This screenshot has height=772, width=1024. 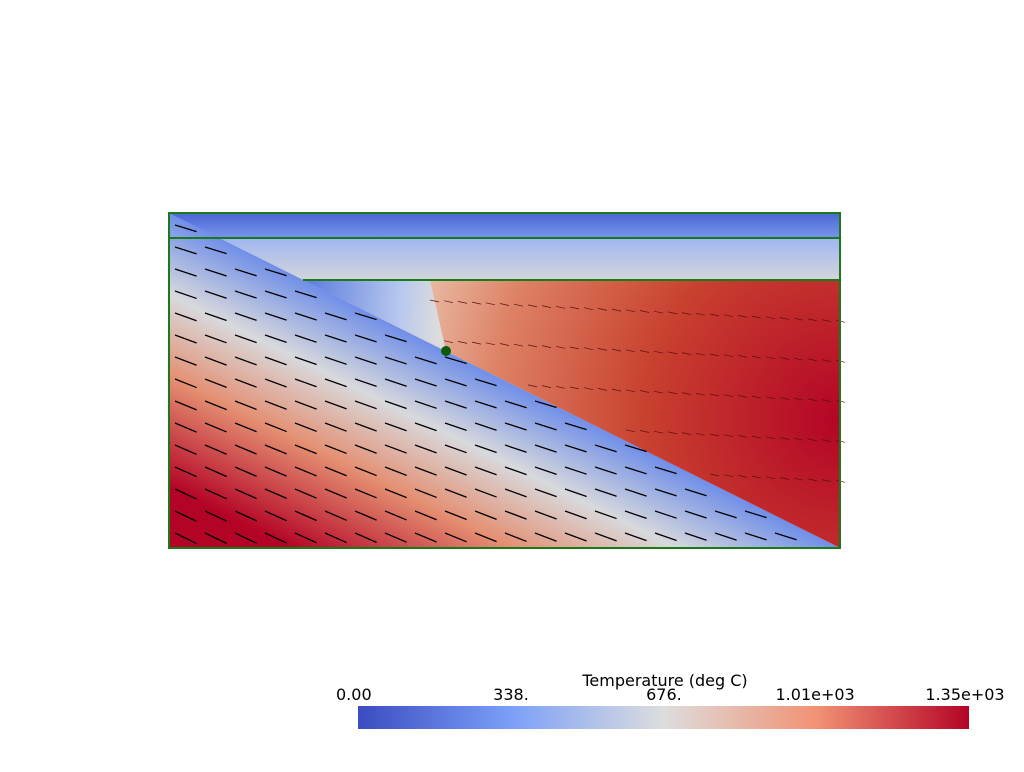 I want to click on colorbar-tick-label: 1.01e+03, so click(x=815, y=694).